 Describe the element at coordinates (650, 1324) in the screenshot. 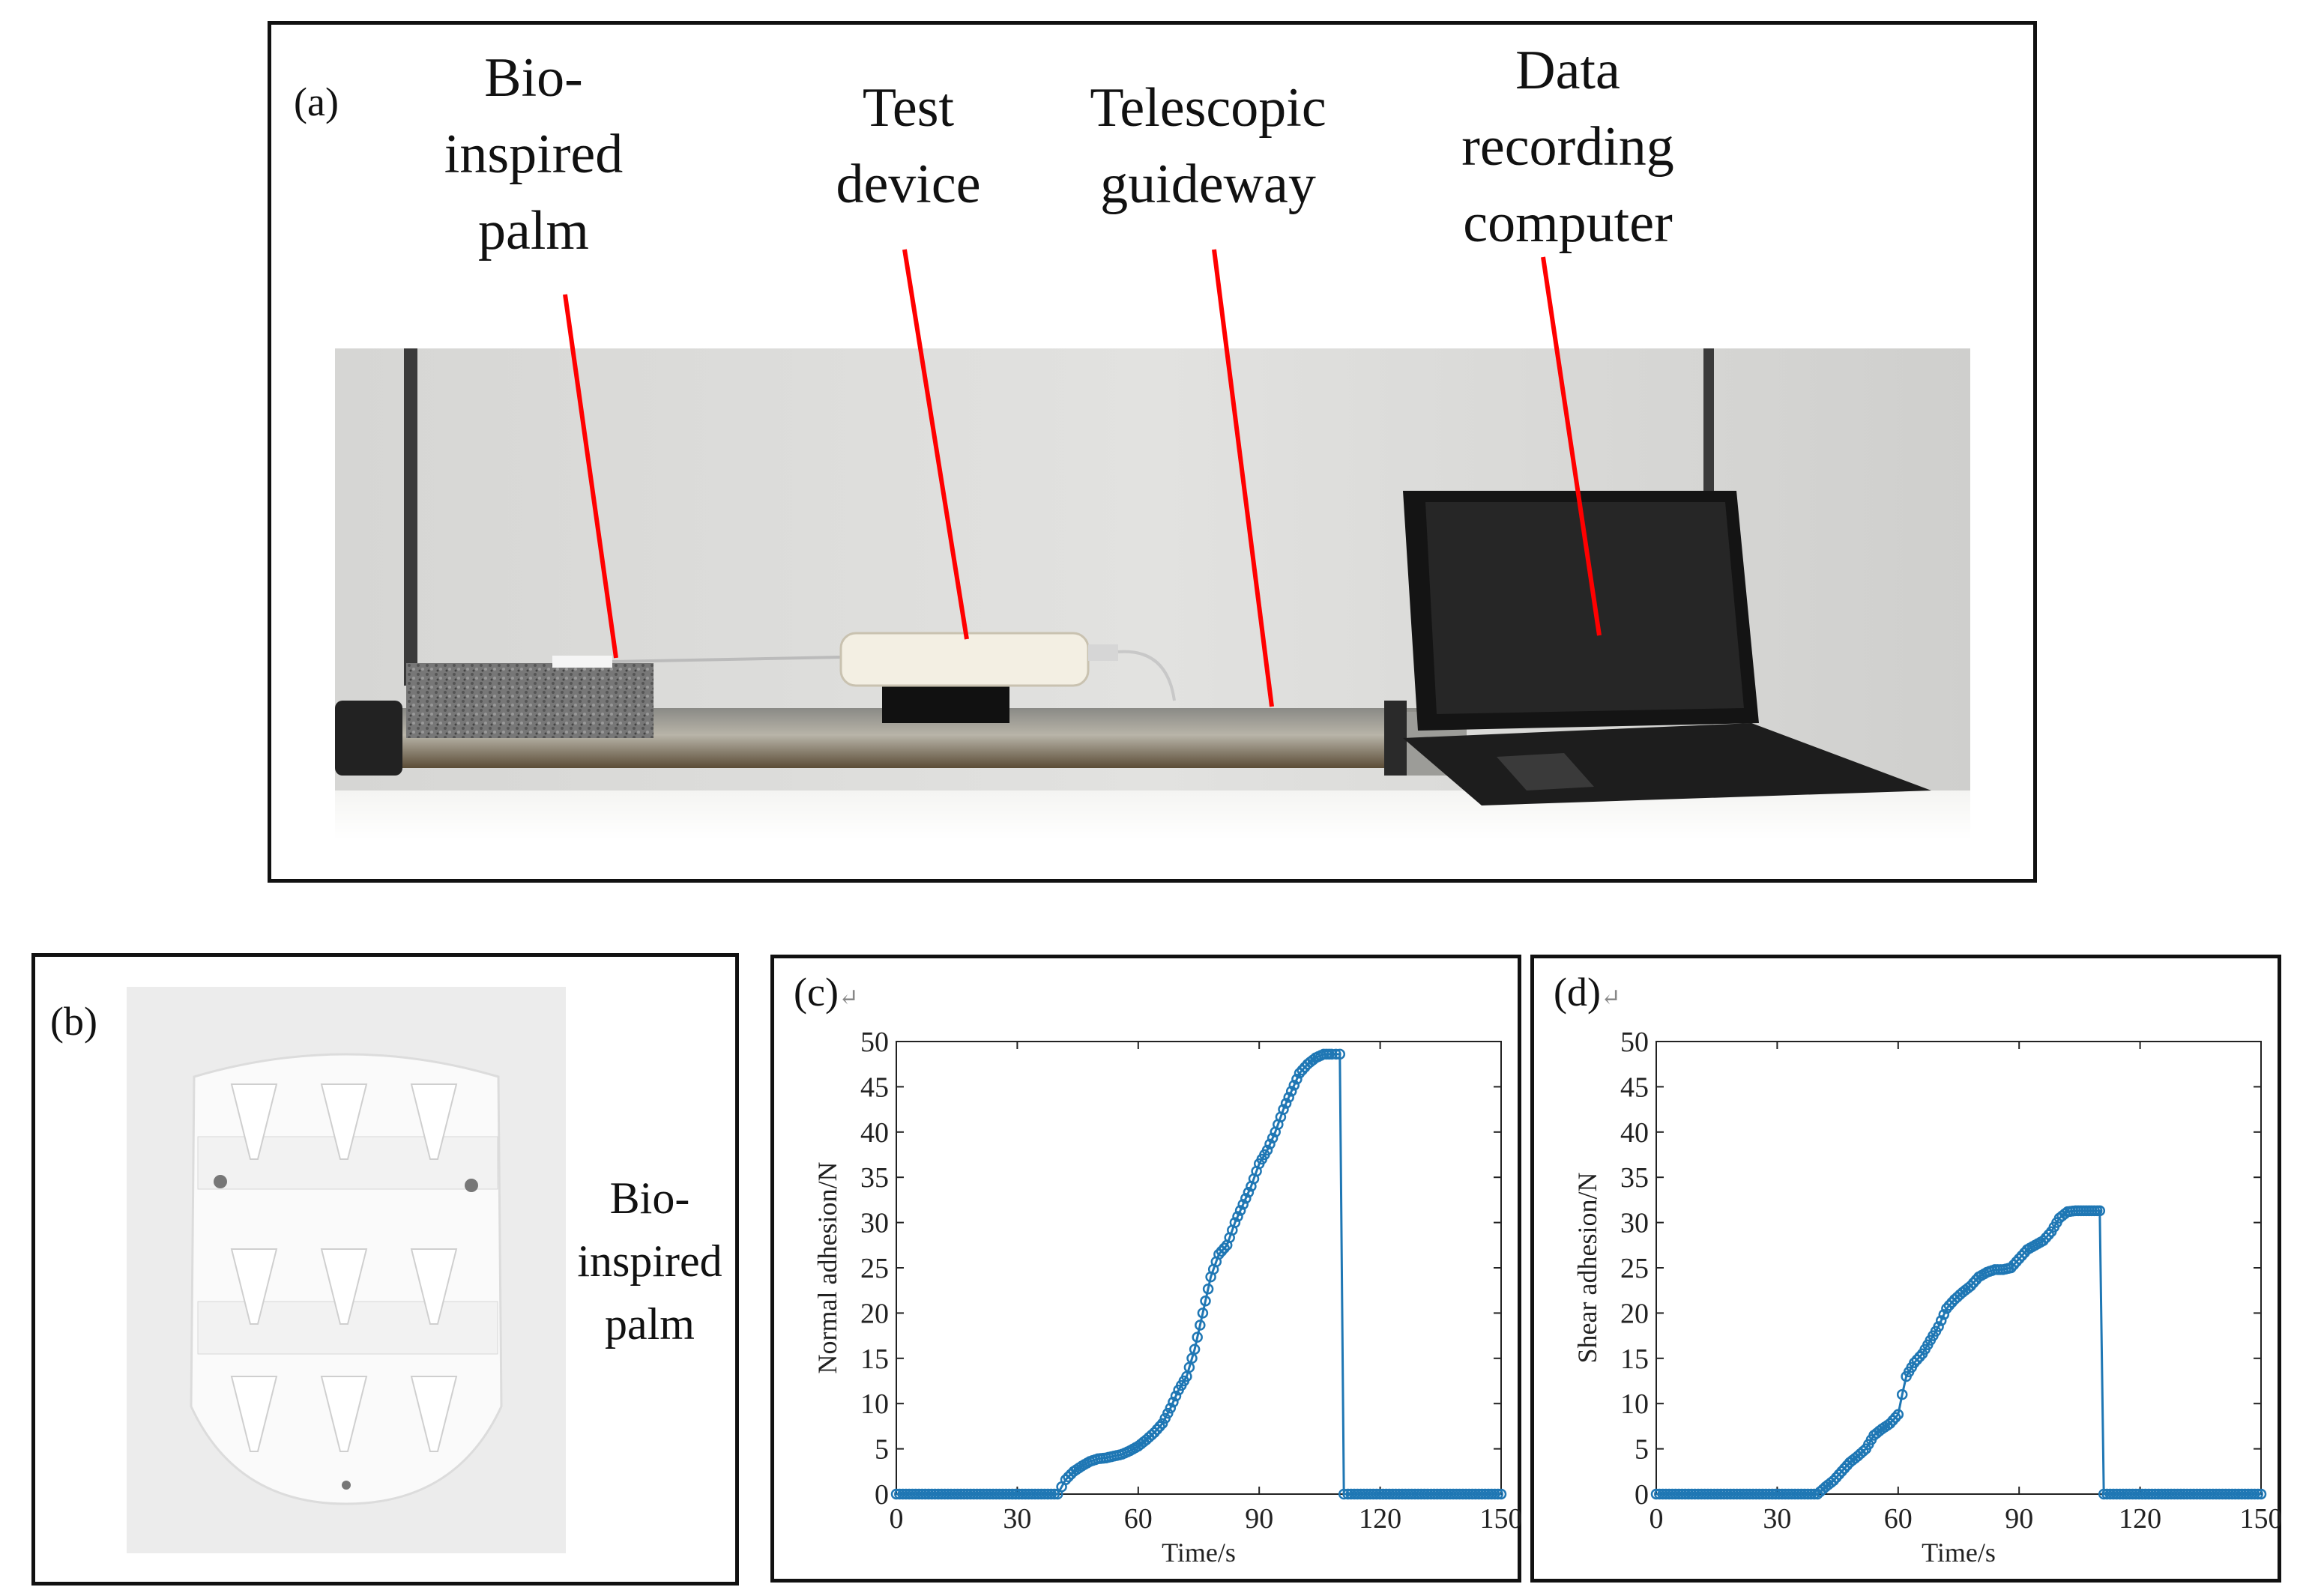

I see `label-line: palm` at that location.